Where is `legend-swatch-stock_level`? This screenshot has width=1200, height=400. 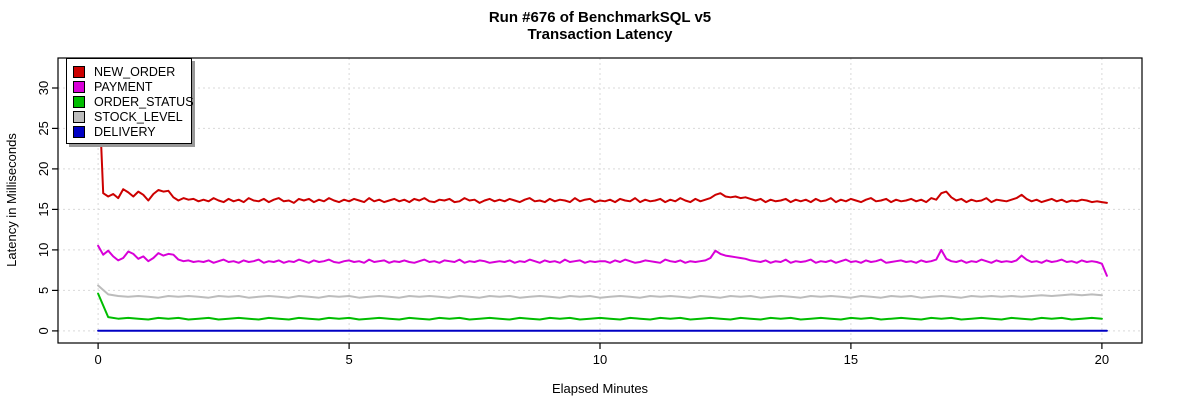
legend-swatch-stock_level is located at coordinates (79, 116).